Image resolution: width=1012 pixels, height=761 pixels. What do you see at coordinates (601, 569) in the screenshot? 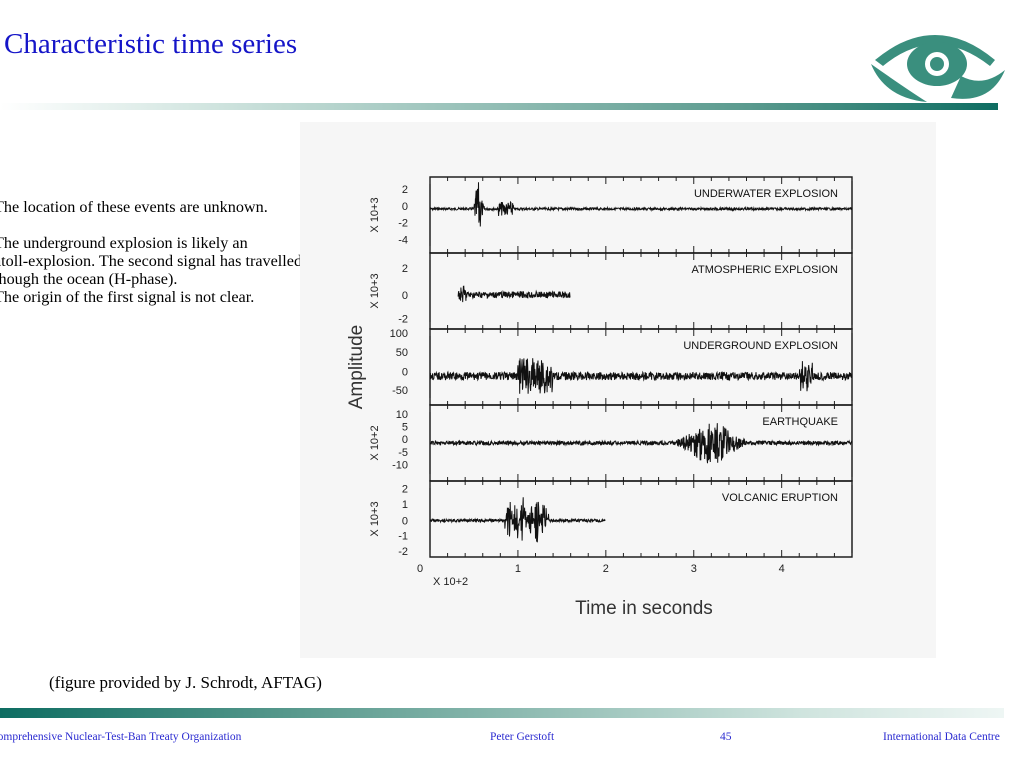
I see `figure-x-ticks: 0 1 2 3 4` at bounding box center [601, 569].